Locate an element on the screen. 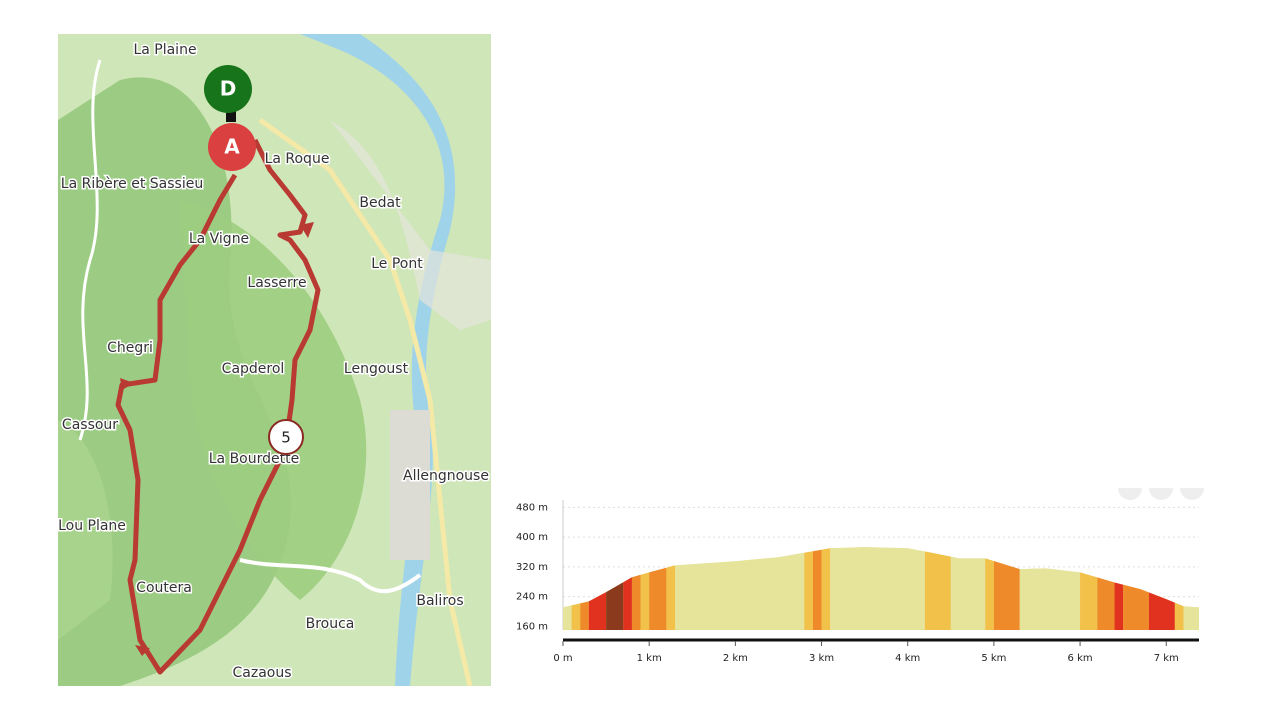  place-label: Baliros is located at coordinates (439, 601).